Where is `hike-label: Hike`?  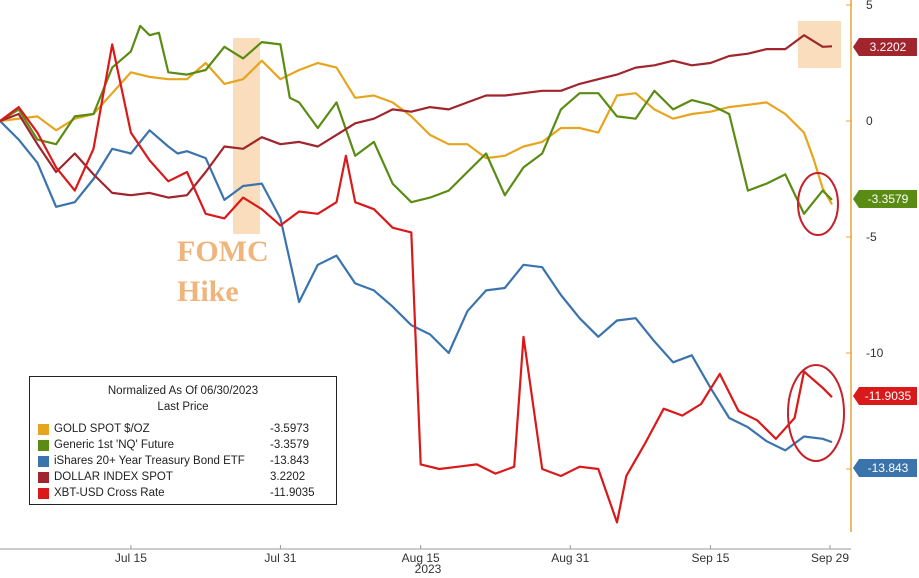 hike-label: Hike is located at coordinates (208, 291).